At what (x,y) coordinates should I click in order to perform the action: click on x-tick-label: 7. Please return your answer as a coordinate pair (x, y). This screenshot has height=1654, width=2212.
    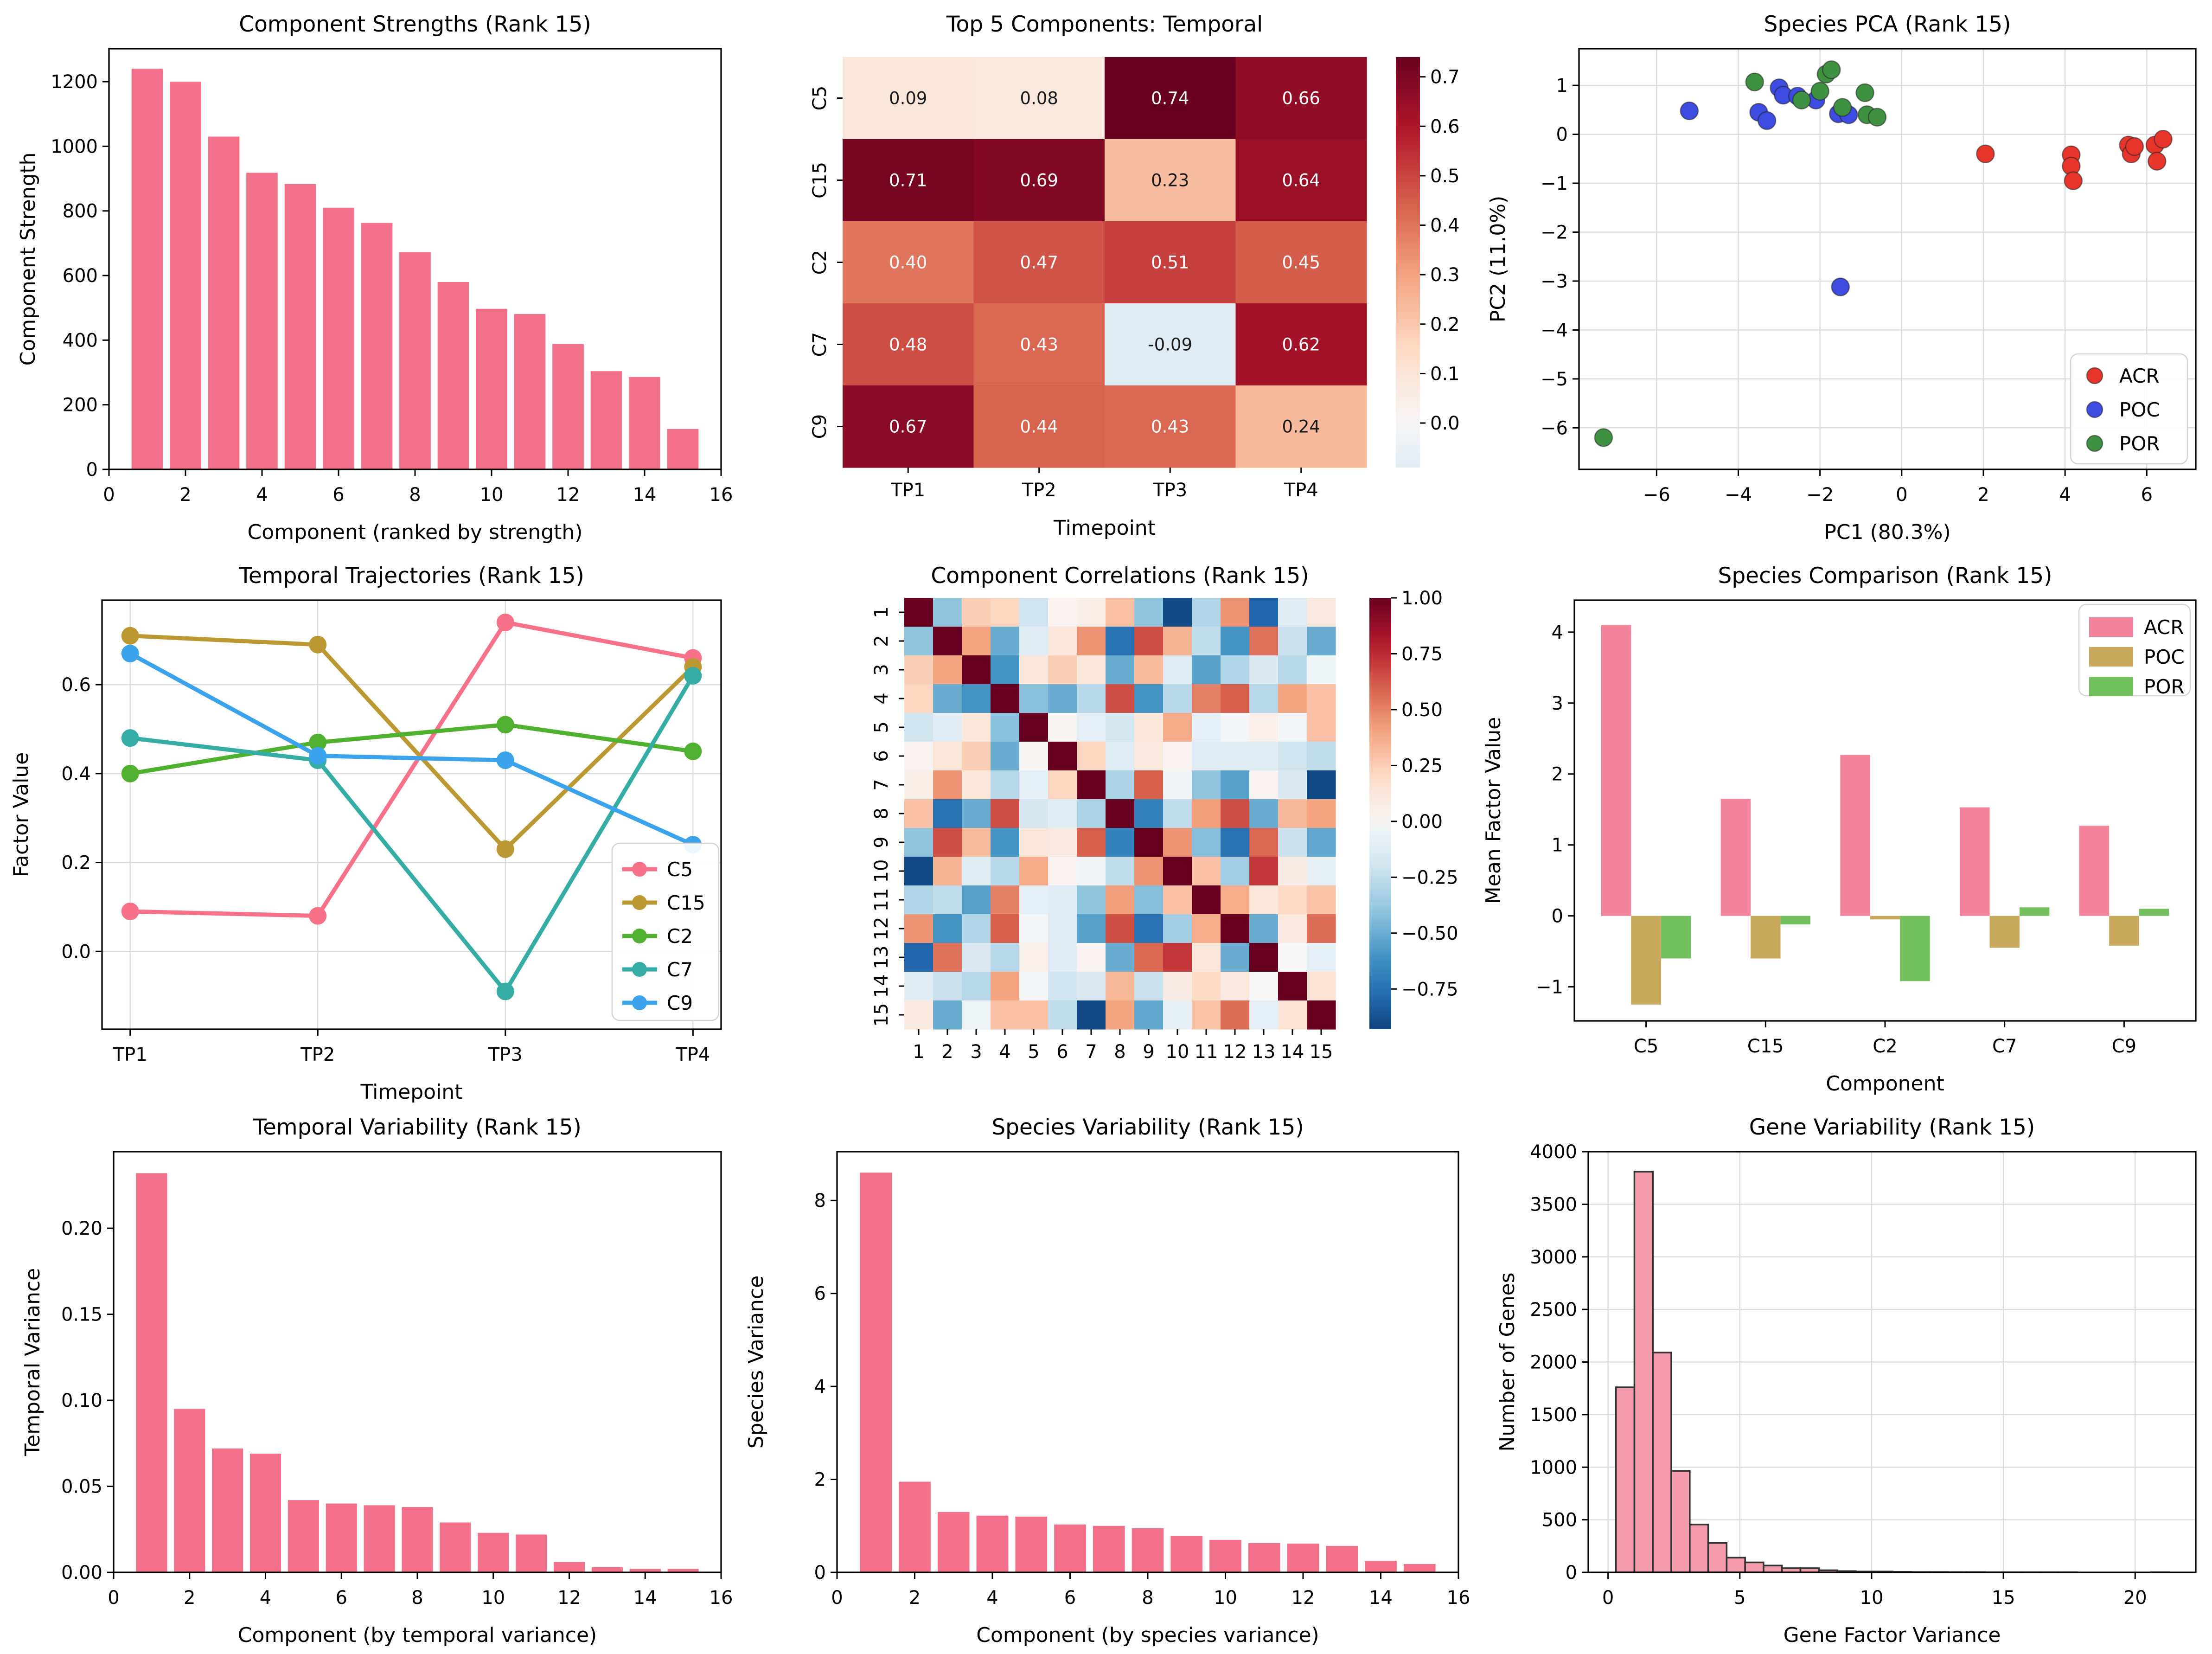
    Looking at the image, I should click on (1091, 1052).